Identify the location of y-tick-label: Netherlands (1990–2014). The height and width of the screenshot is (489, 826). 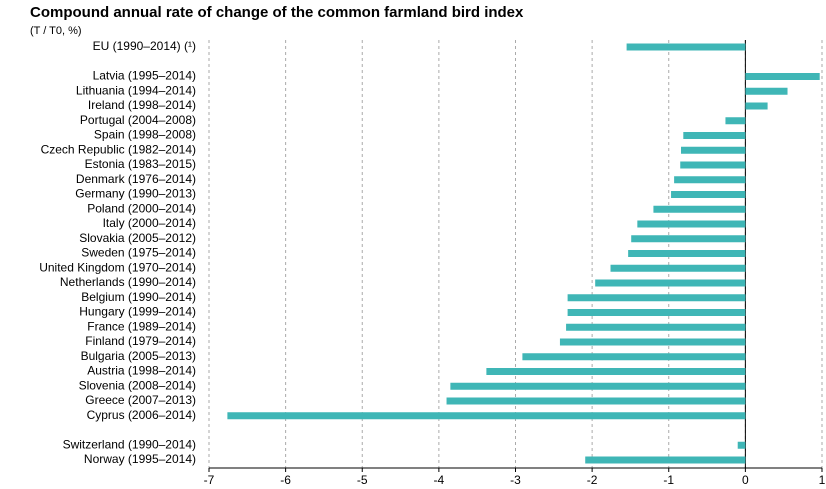
(128, 282).